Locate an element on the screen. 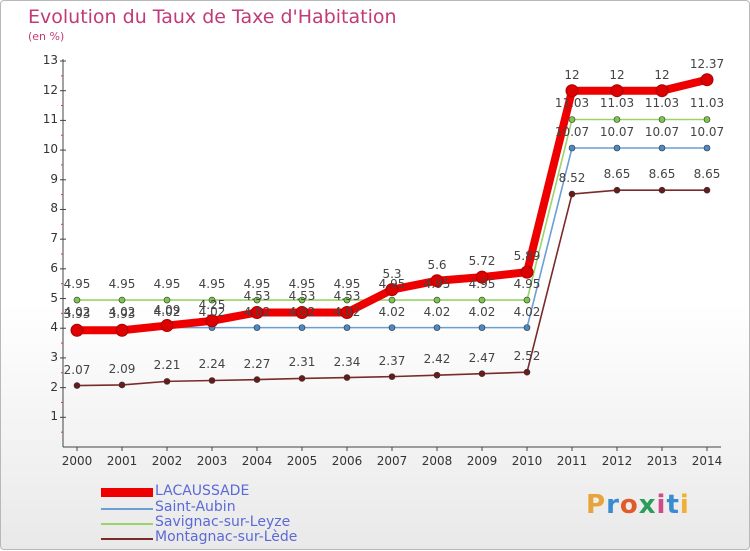  proxiti-logo: Proxiti is located at coordinates (638, 505).